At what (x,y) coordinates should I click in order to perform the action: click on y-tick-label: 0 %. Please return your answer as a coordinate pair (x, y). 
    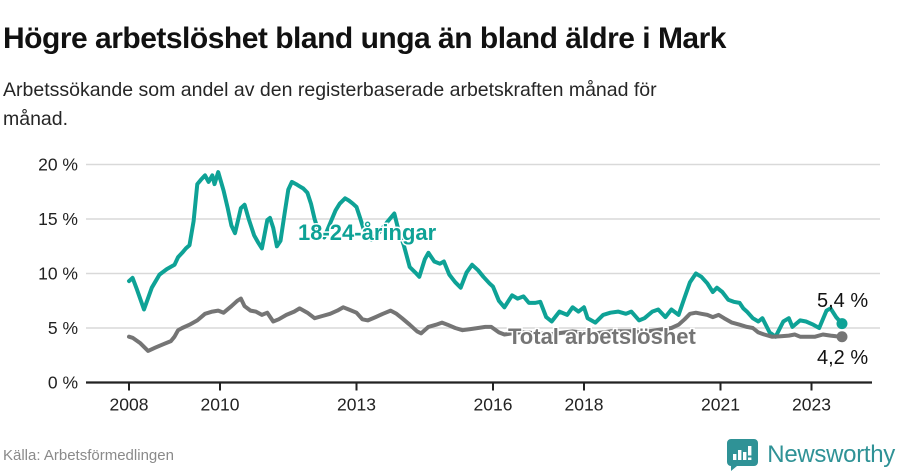
    Looking at the image, I should click on (63, 383).